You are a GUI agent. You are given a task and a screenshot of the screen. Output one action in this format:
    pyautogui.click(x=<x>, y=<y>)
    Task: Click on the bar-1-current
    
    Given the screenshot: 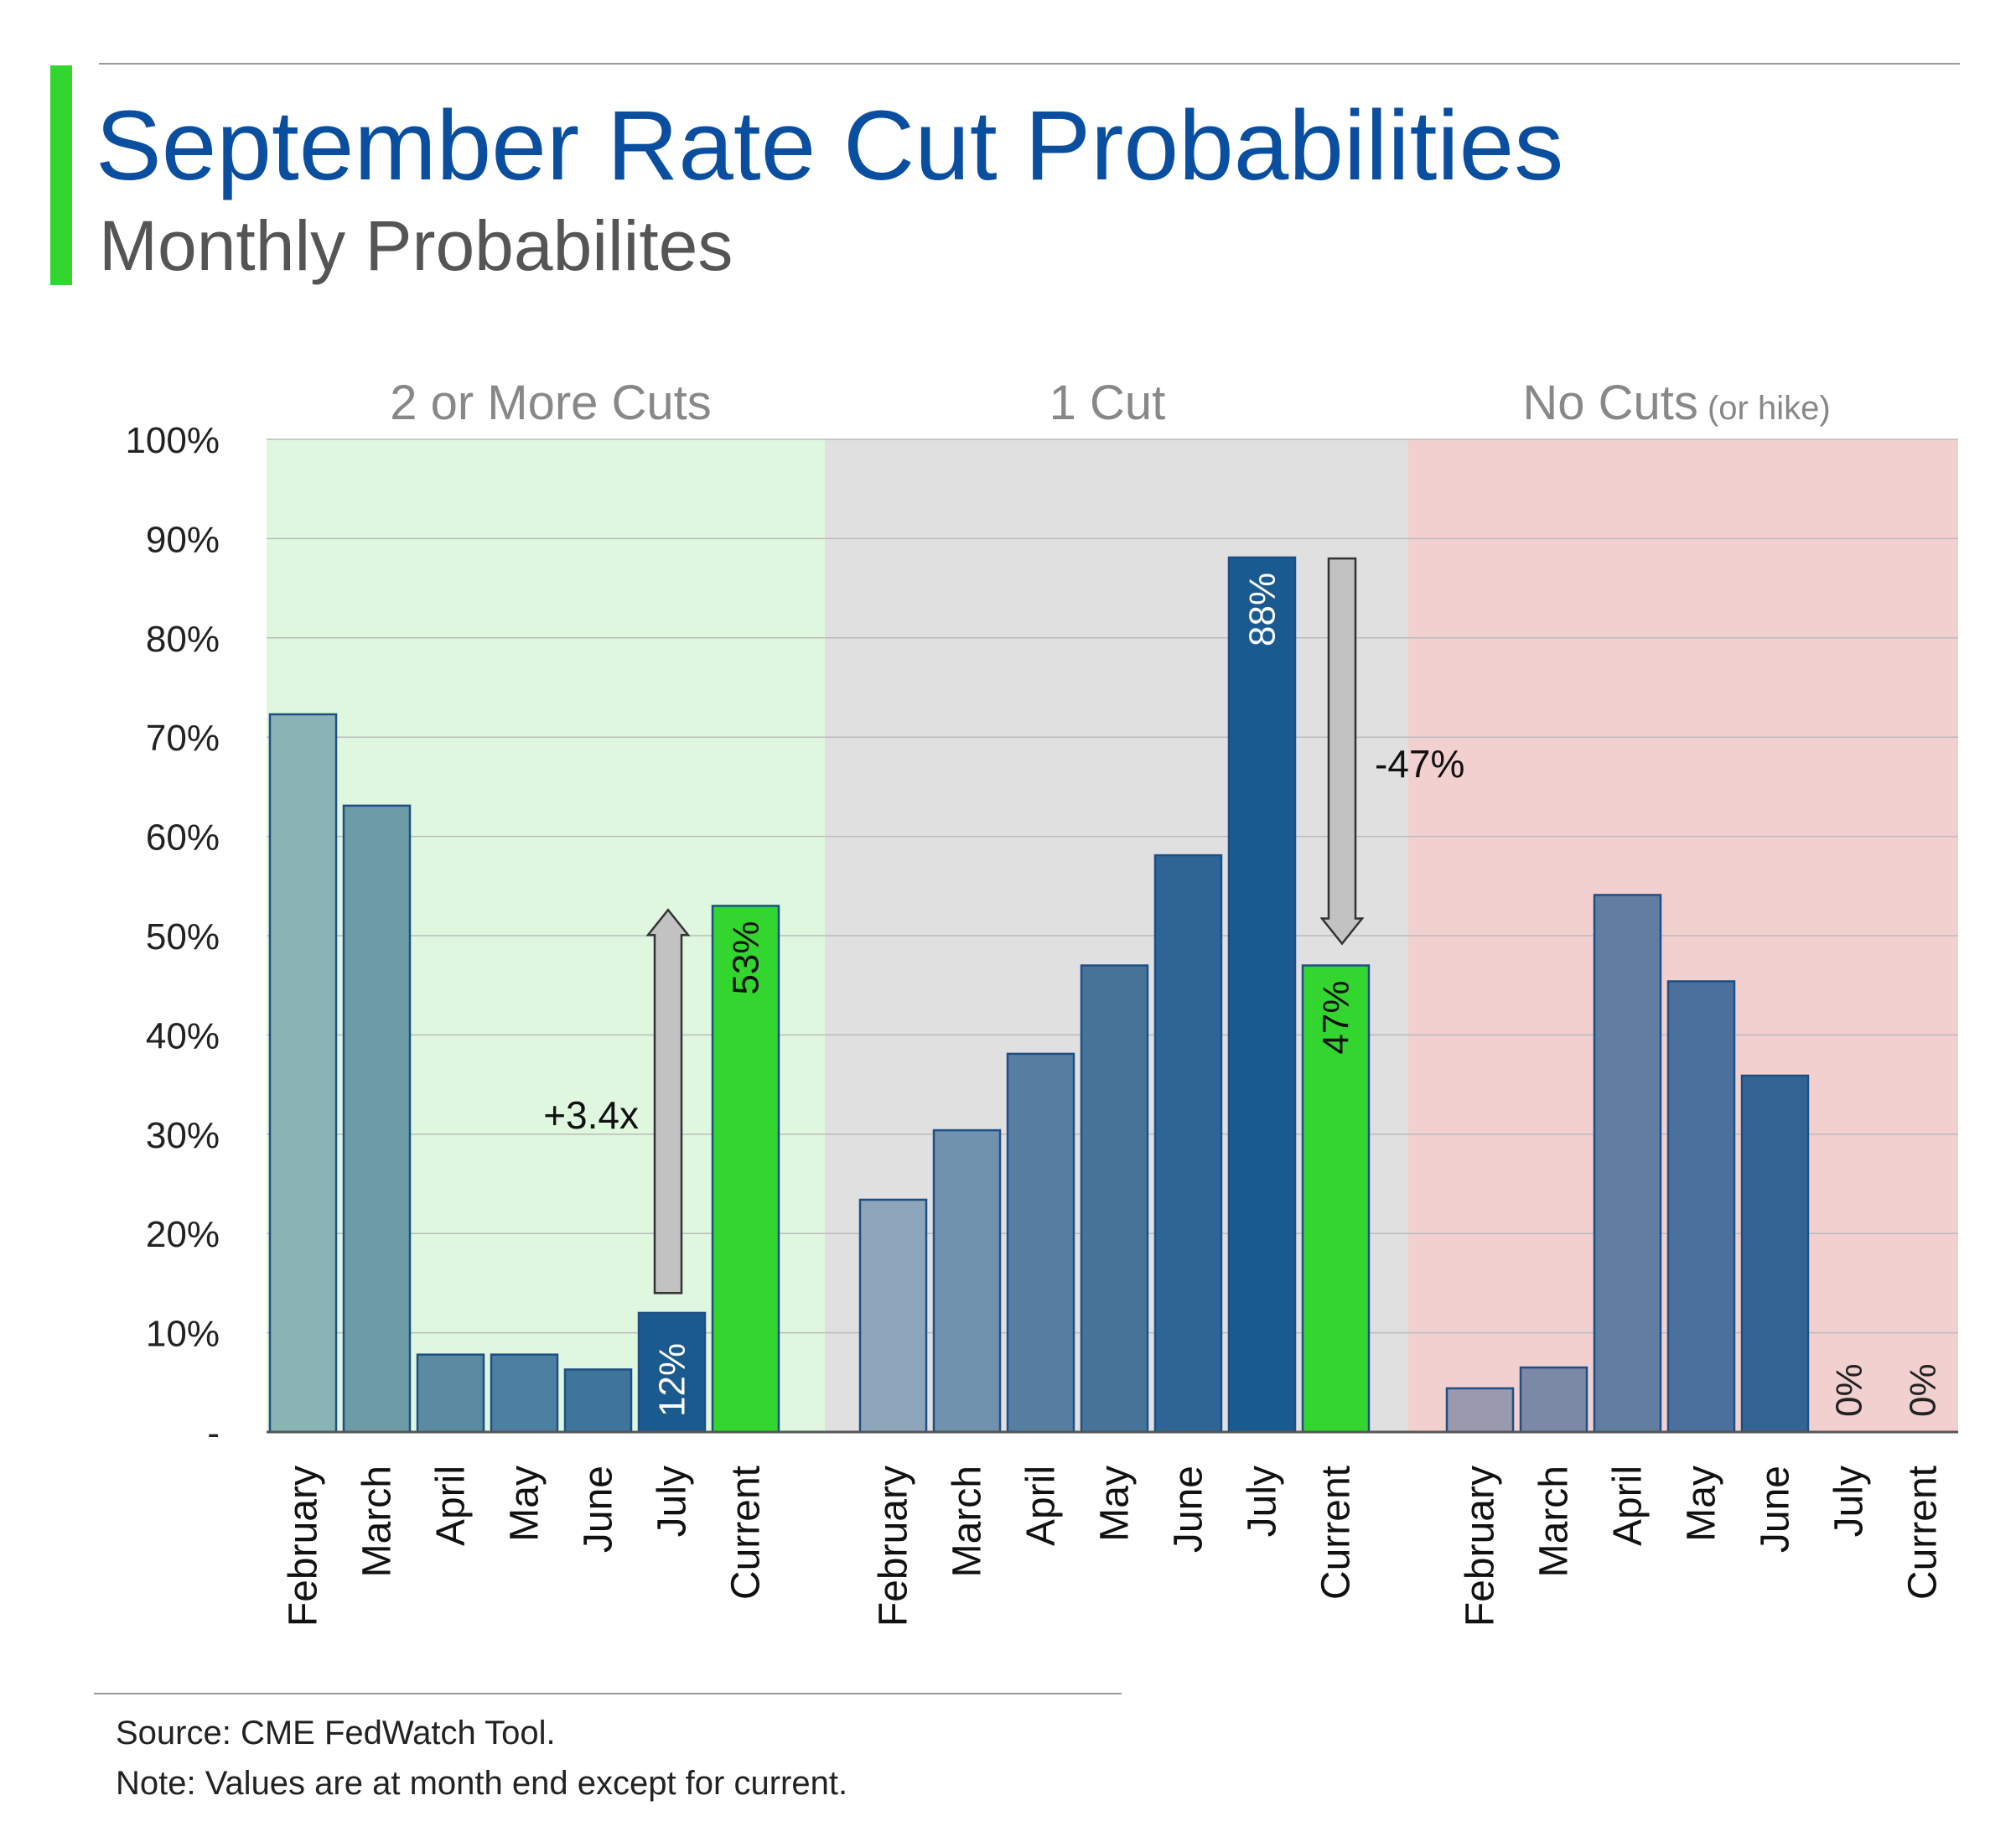 What is the action you would take?
    pyautogui.click(x=1336, y=1199)
    